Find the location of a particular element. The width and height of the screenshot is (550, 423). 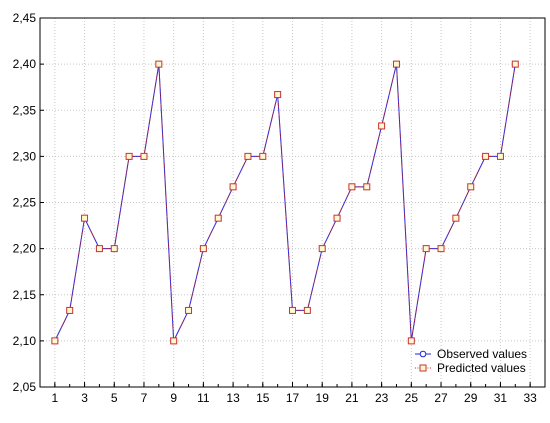

y-tick-label: 2,30 is located at coordinates (25, 156).